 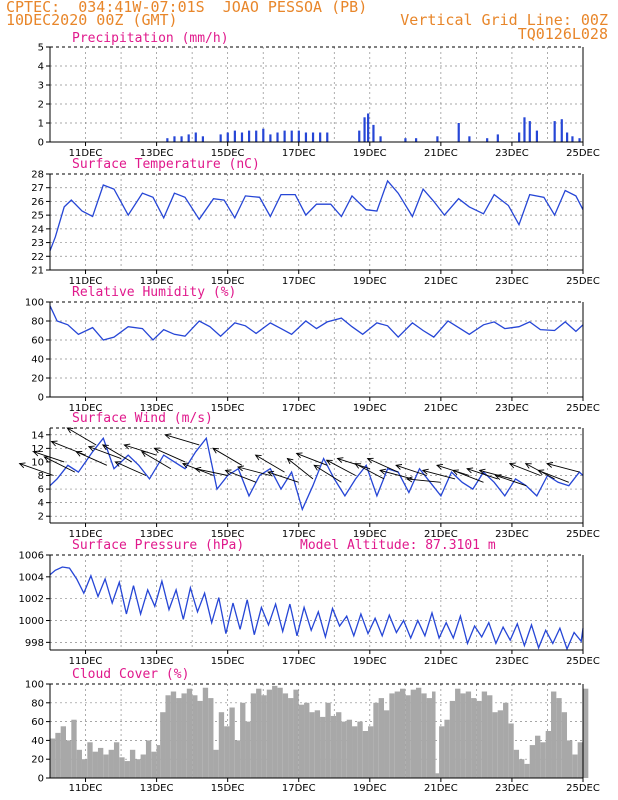 What do you see at coordinates (228, 534) in the screenshot?
I see `wind-xtick-label: 15DEC` at bounding box center [228, 534].